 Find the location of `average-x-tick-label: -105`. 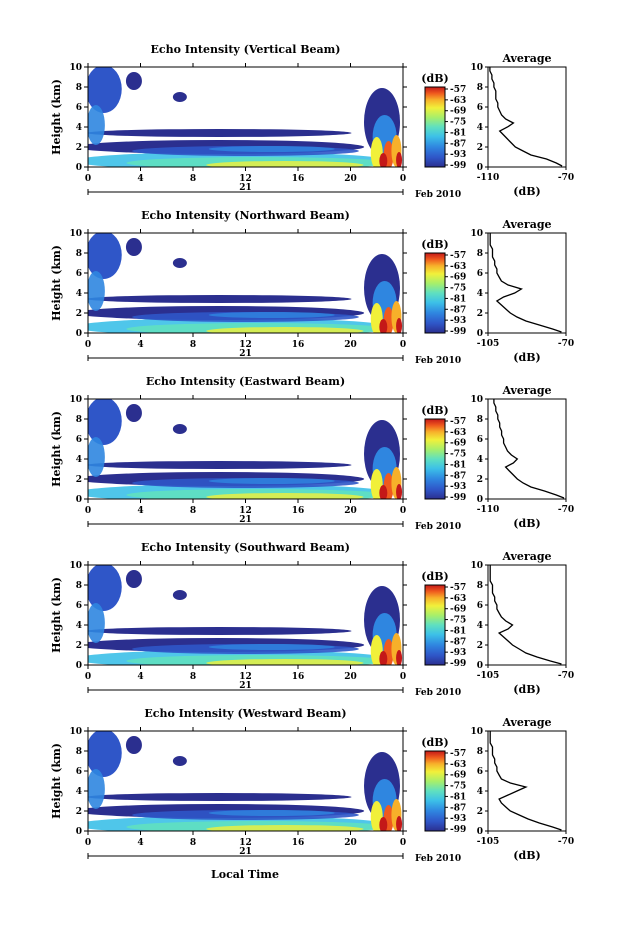

average-x-tick-label: -105 is located at coordinates (488, 676).